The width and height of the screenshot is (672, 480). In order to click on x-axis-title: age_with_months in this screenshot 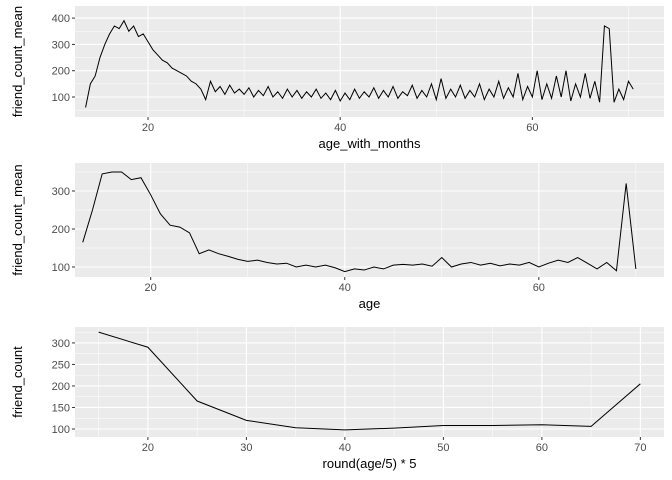, I will do `click(370, 143)`.